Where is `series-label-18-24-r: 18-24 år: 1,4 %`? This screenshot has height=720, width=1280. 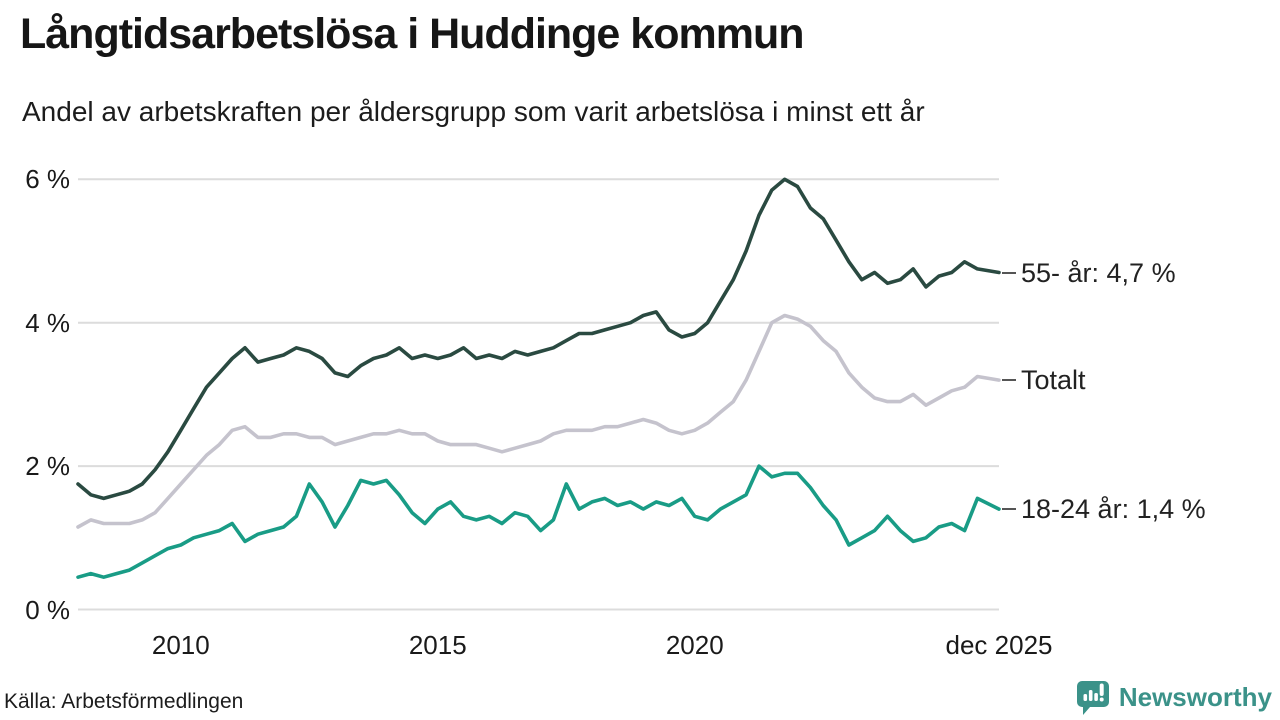
series-label-18-24-r: 18-24 år: 1,4 % is located at coordinates (1104, 509).